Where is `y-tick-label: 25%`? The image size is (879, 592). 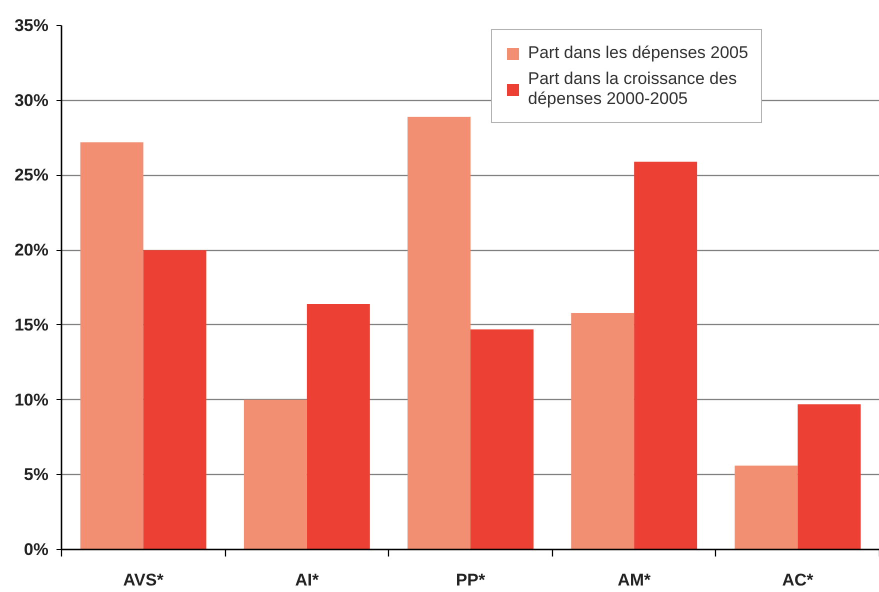
y-tick-label: 25% is located at coordinates (31, 175).